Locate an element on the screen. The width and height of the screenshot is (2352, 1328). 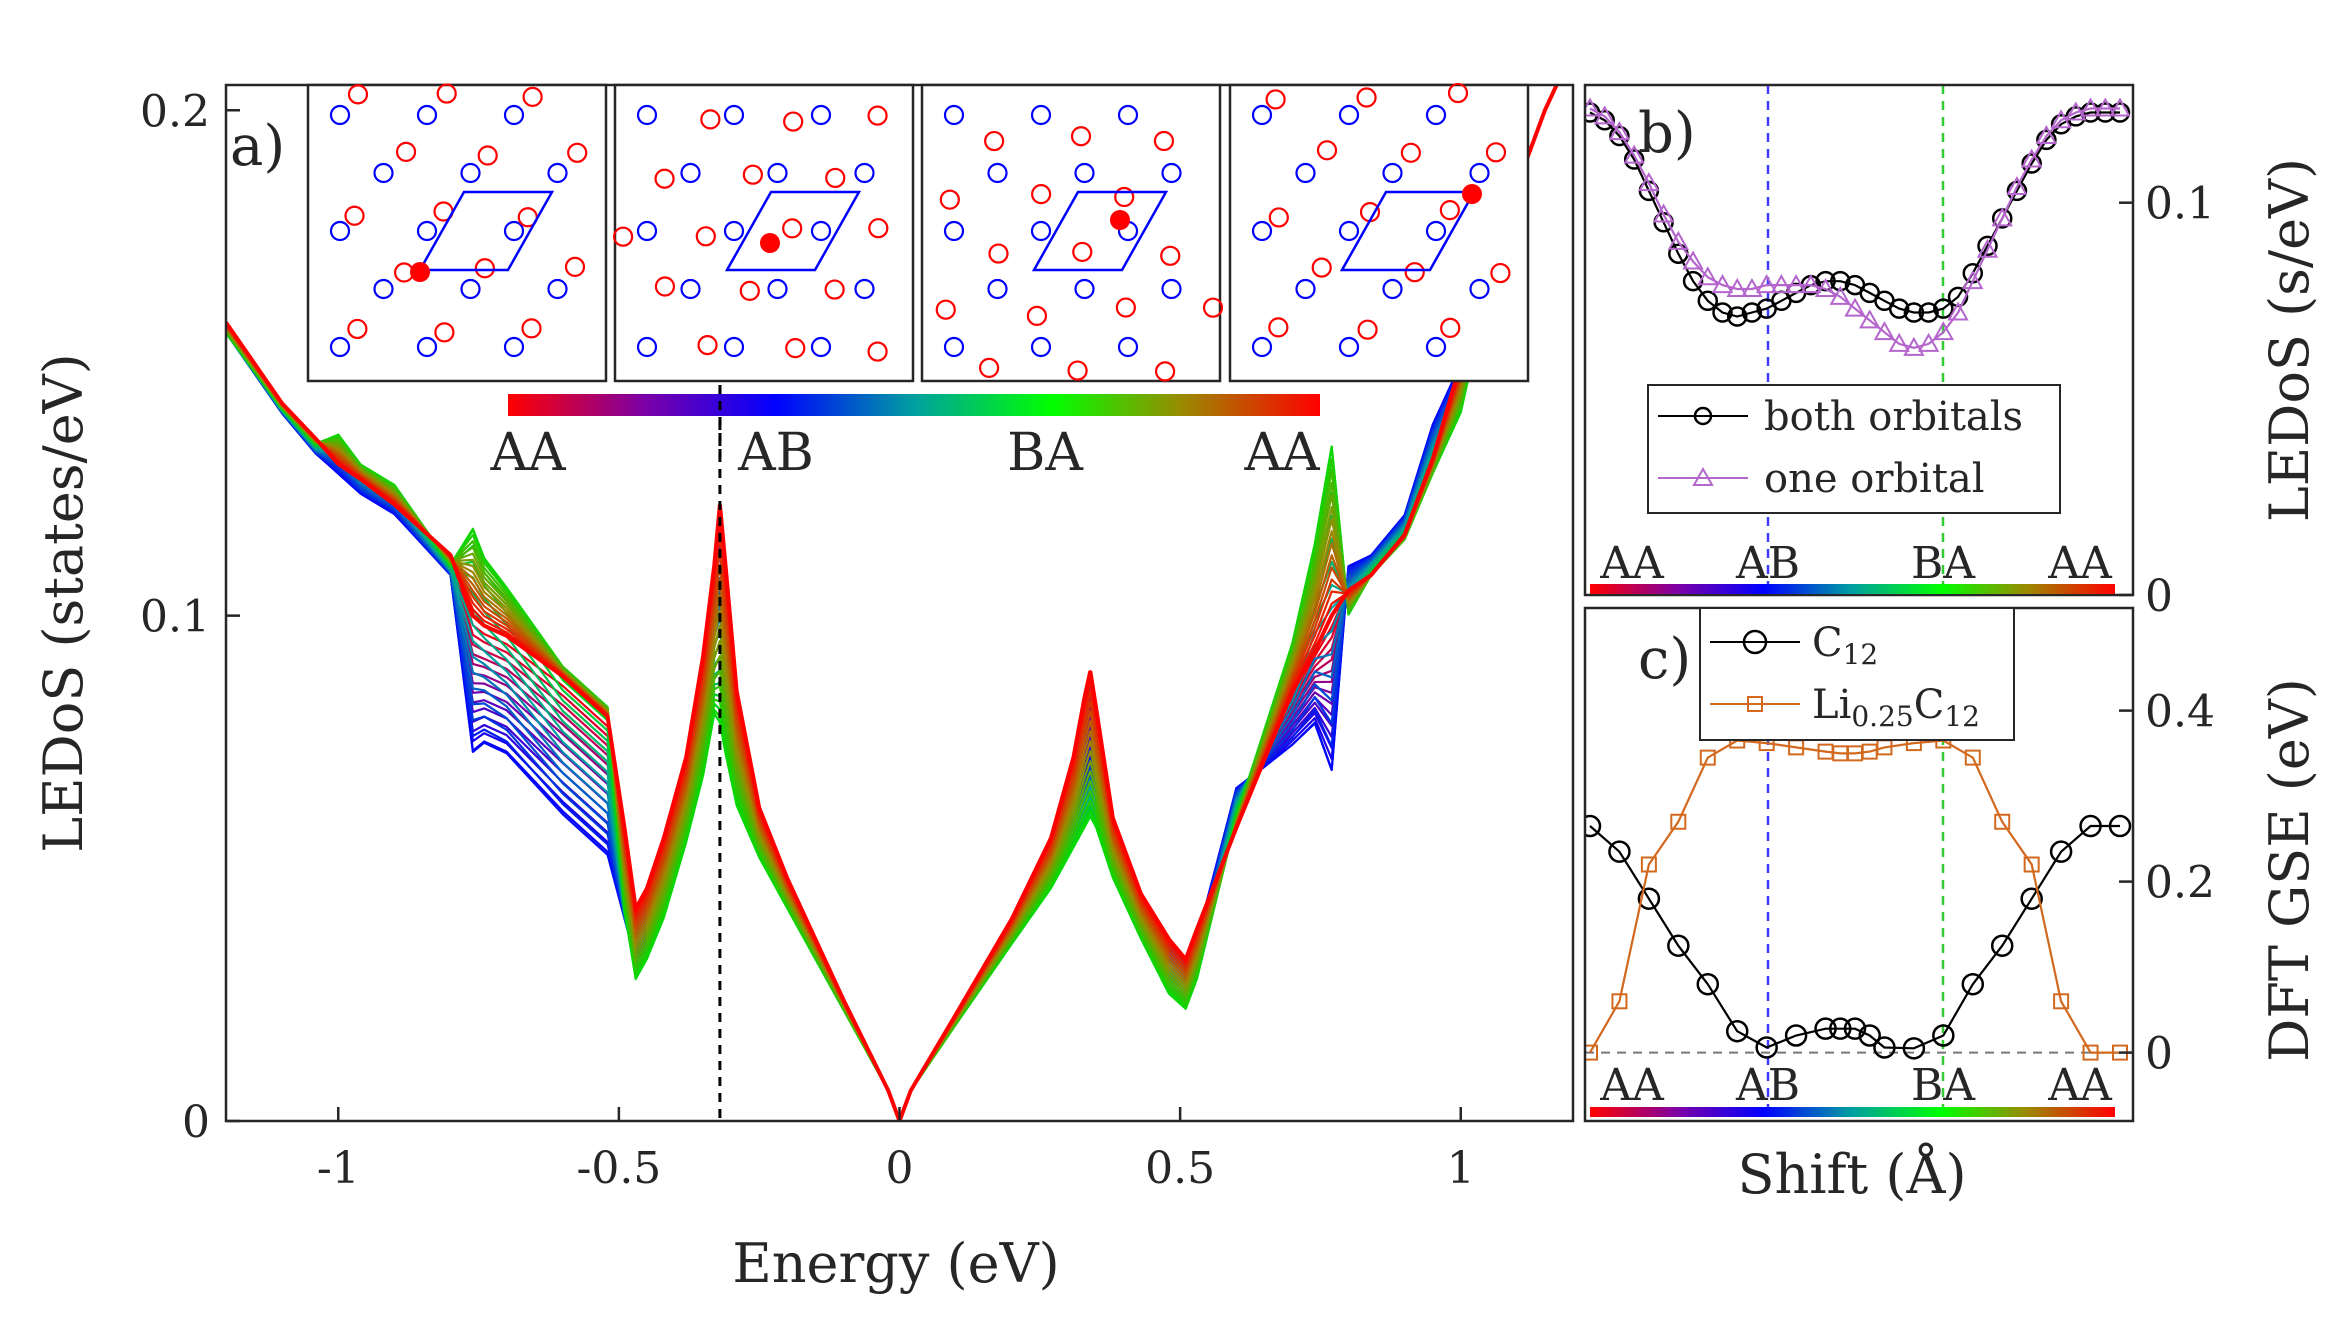
unit-cell is located at coordinates (793, 231).